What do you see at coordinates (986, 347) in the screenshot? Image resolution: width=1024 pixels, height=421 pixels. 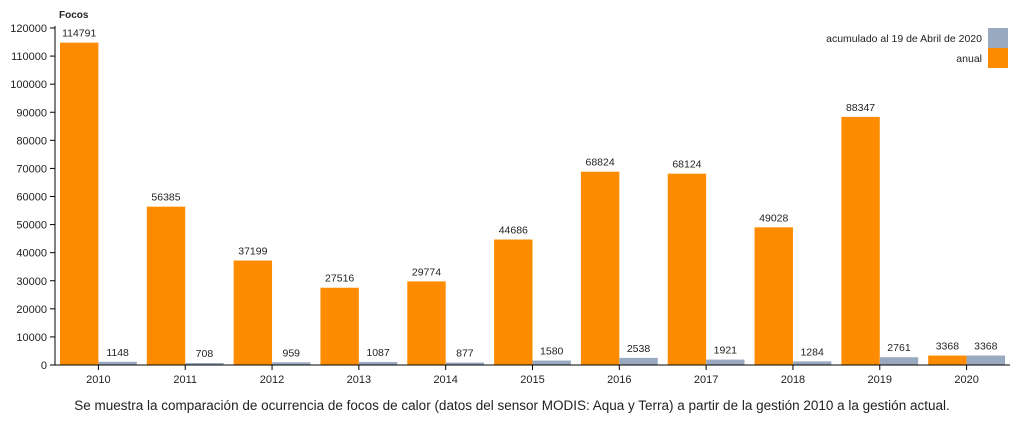 I see `data-label-acumulado-2020: 3368` at bounding box center [986, 347].